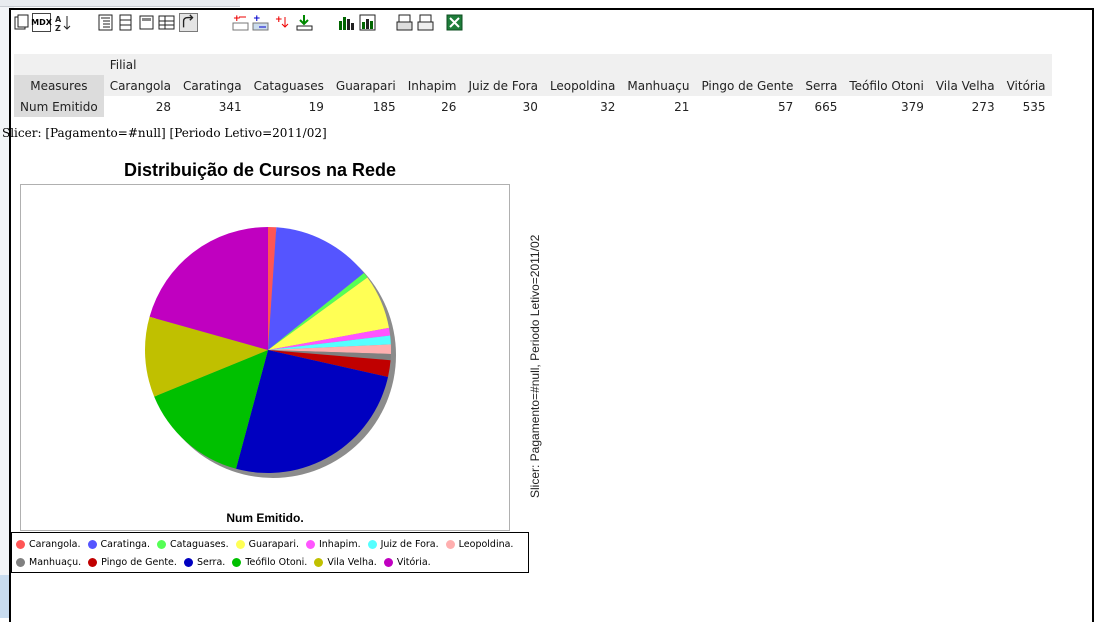 The height and width of the screenshot is (622, 1096). I want to click on legend-item: Carangola., so click(48, 544).